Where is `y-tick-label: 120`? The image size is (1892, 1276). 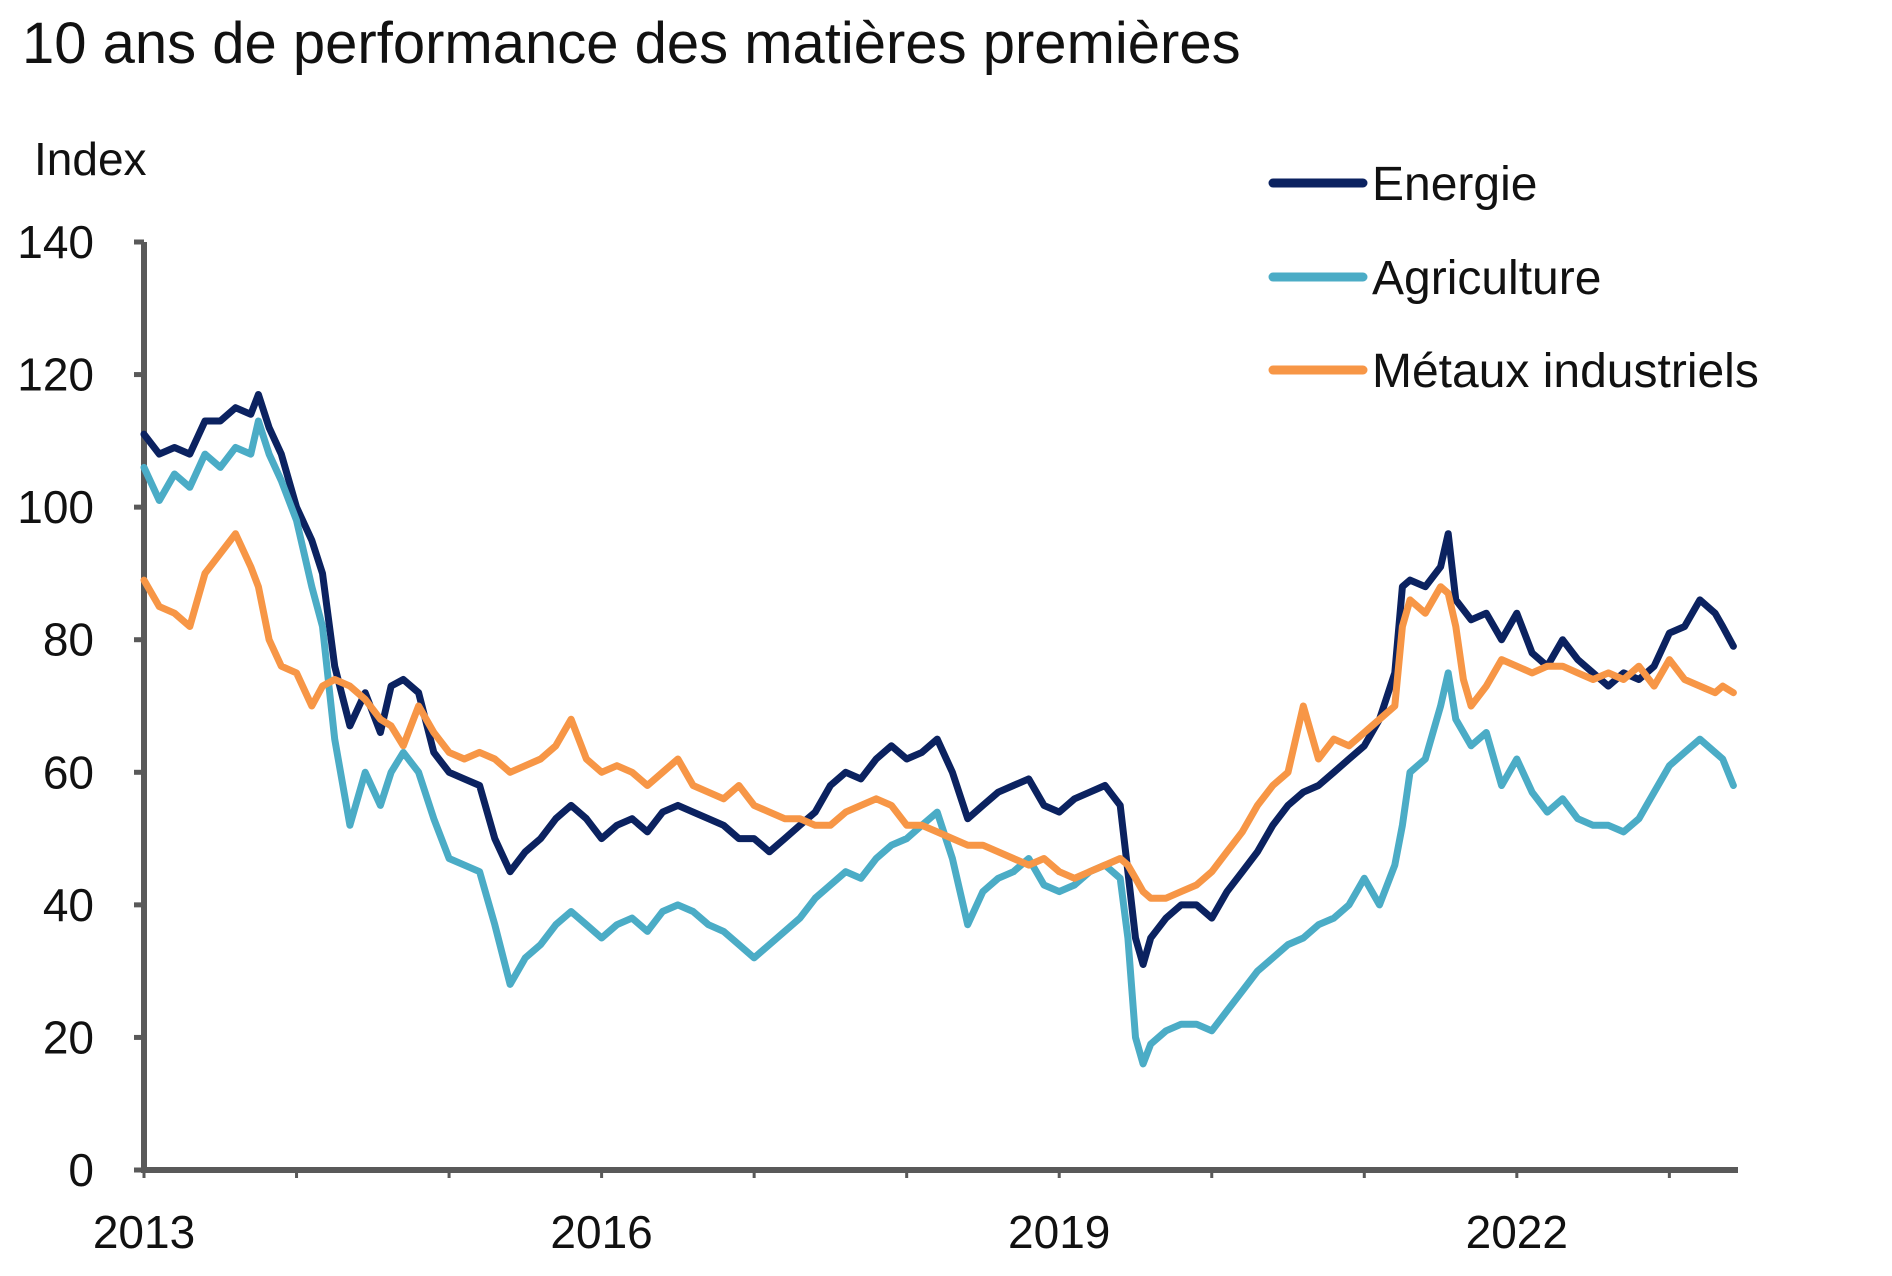
y-tick-label: 120 is located at coordinates (55, 375).